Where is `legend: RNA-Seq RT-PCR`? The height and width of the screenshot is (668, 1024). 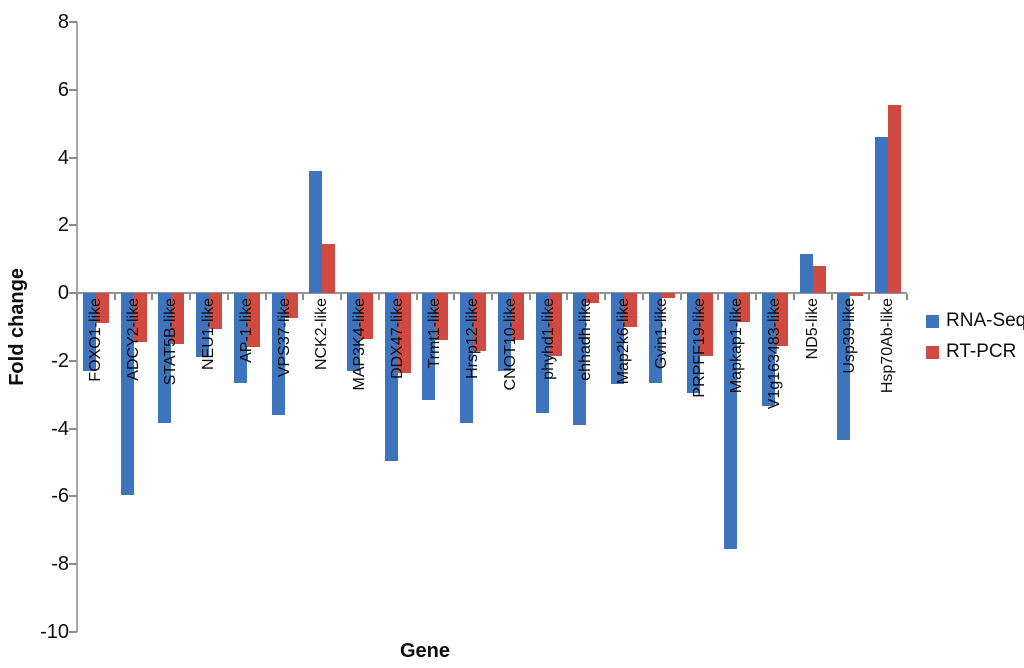
legend: RNA-Seq RT-PCR is located at coordinates (975, 341).